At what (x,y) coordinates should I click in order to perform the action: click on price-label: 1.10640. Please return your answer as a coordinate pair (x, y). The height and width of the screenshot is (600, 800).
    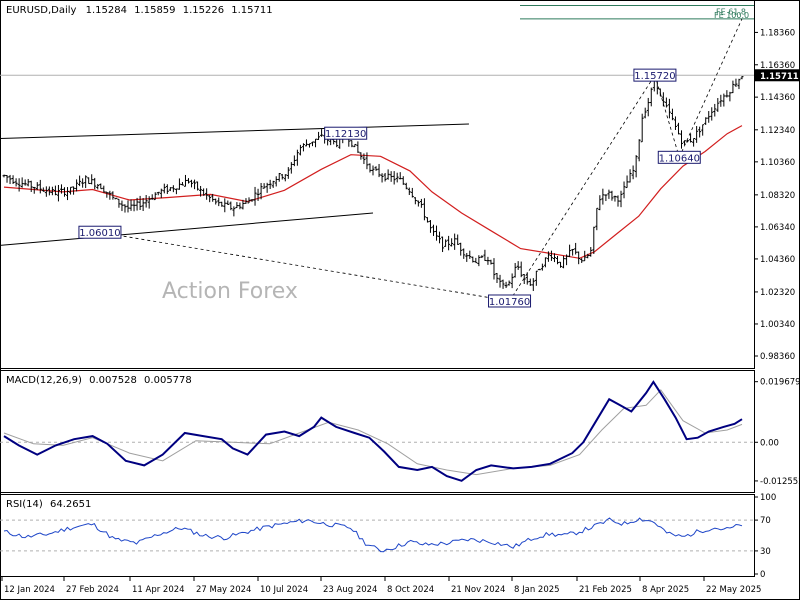
    Looking at the image, I should click on (679, 157).